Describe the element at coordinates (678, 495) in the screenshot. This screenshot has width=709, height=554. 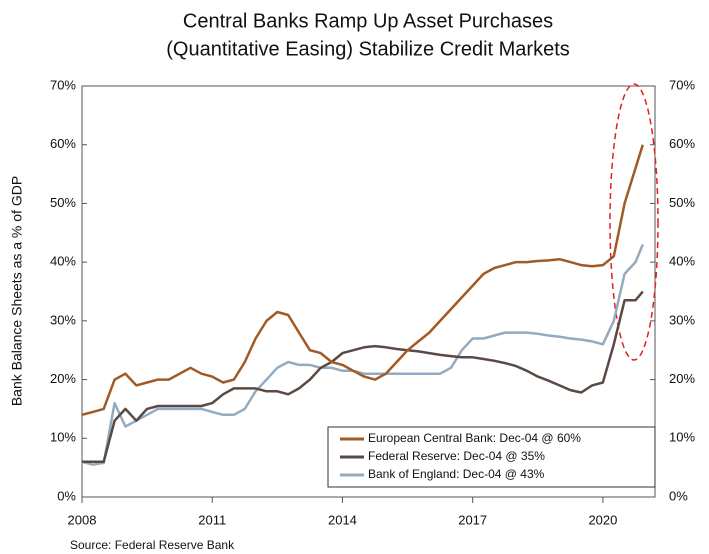
I see `y2-tick-label: 0%` at that location.